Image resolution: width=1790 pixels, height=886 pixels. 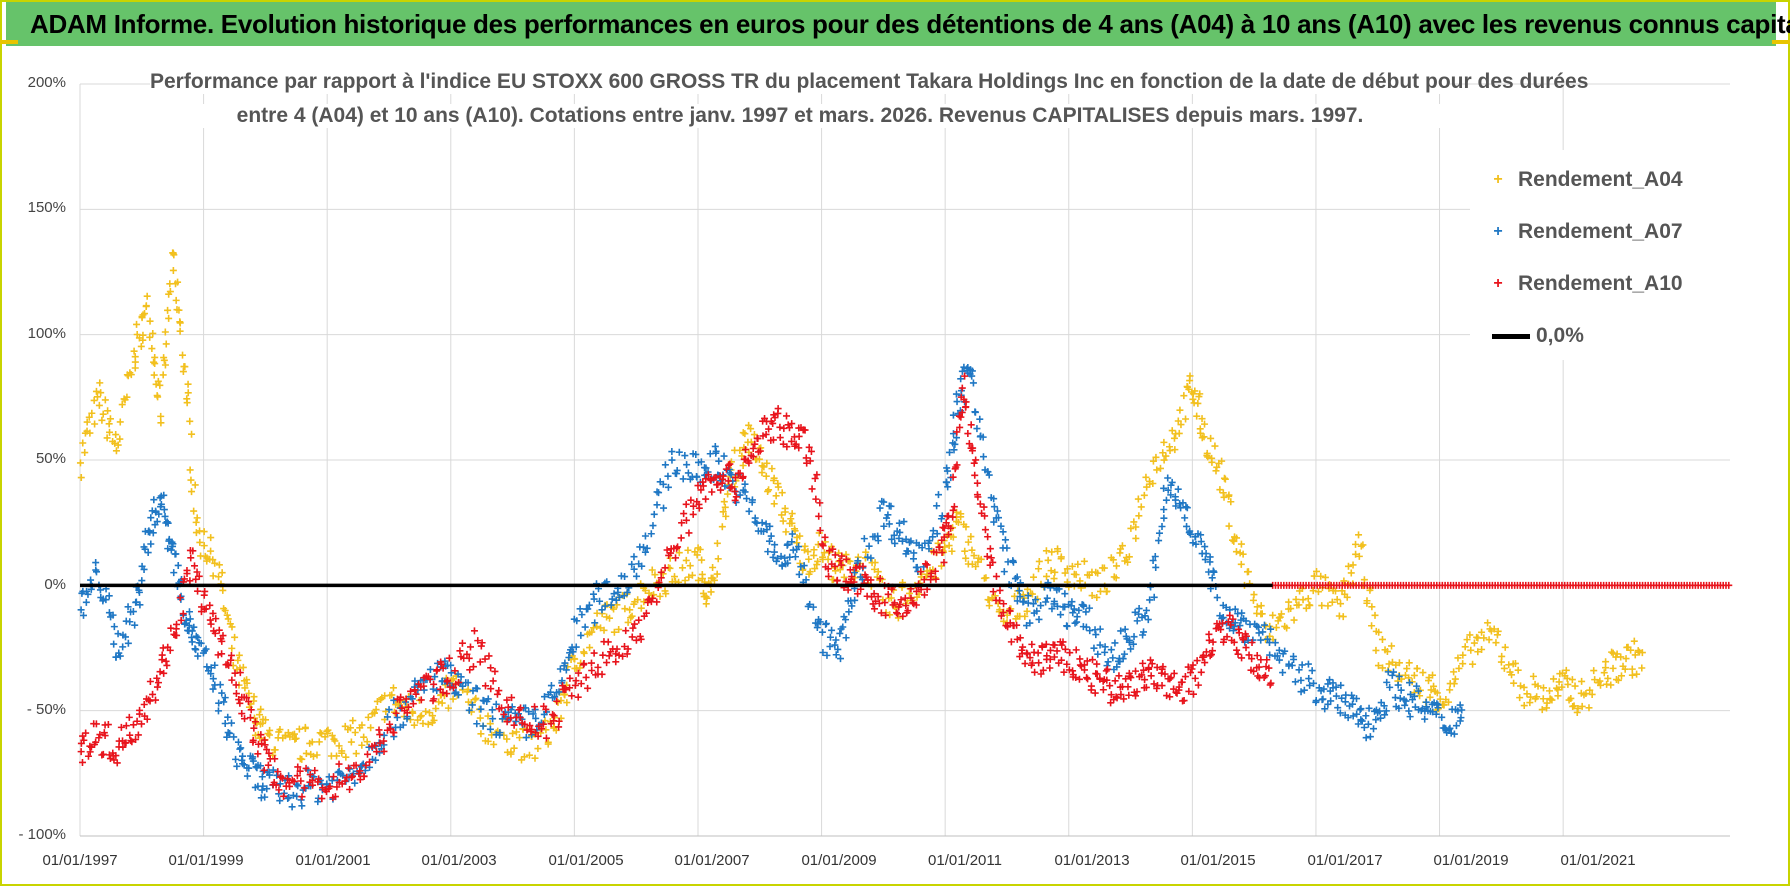 I want to click on x-tick-label: 01/01/2011, so click(x=965, y=860).